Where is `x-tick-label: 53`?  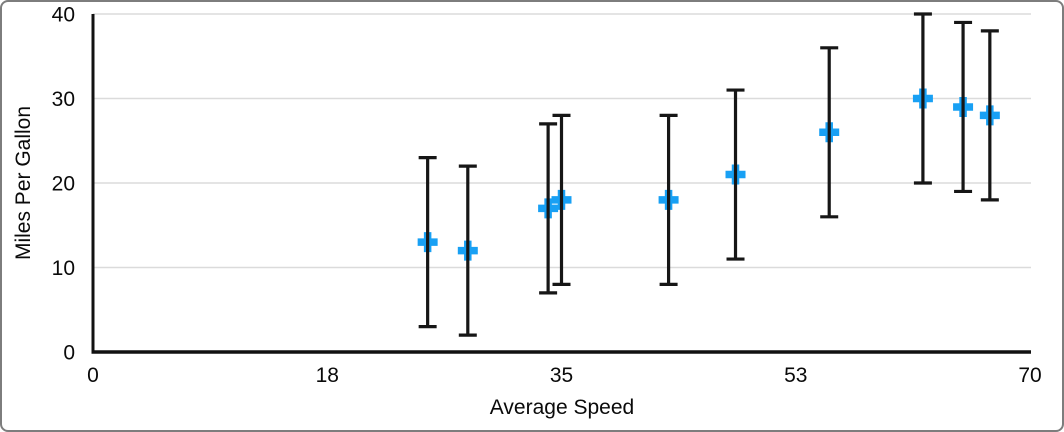
x-tick-label: 53 is located at coordinates (795, 375).